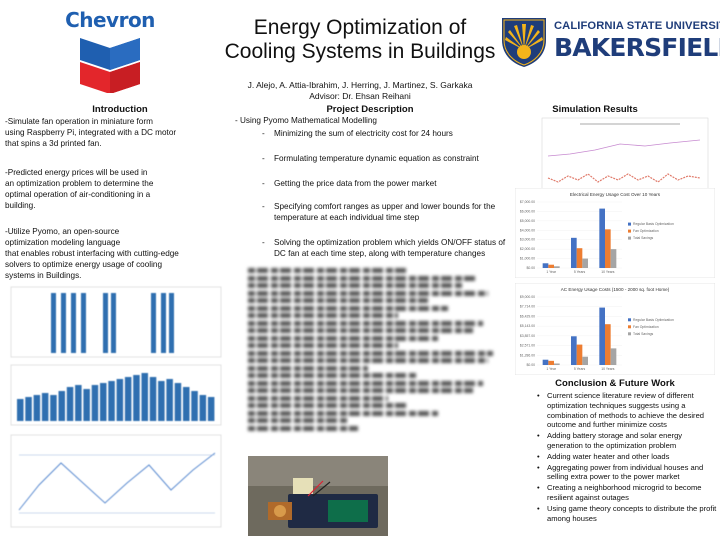 This screenshot has width=720, height=540. I want to click on project-description-heading: Project Description, so click(370, 109).